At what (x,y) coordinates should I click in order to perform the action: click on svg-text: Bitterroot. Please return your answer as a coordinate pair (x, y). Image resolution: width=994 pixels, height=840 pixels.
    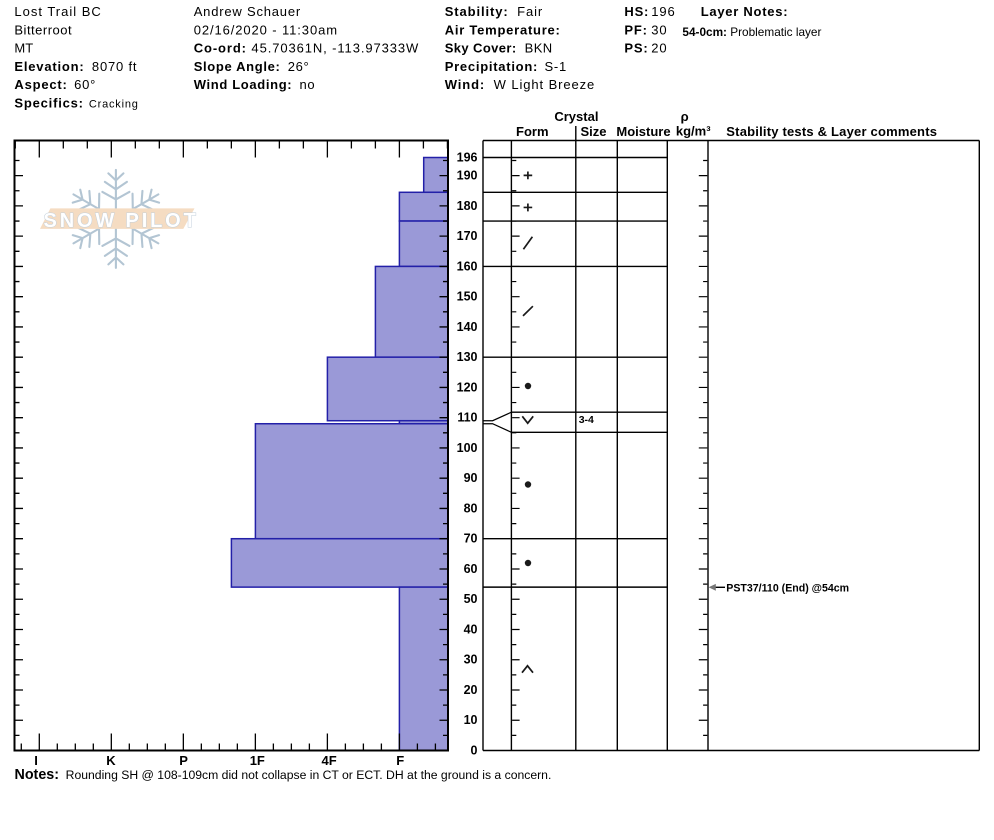
    Looking at the image, I should click on (43, 29).